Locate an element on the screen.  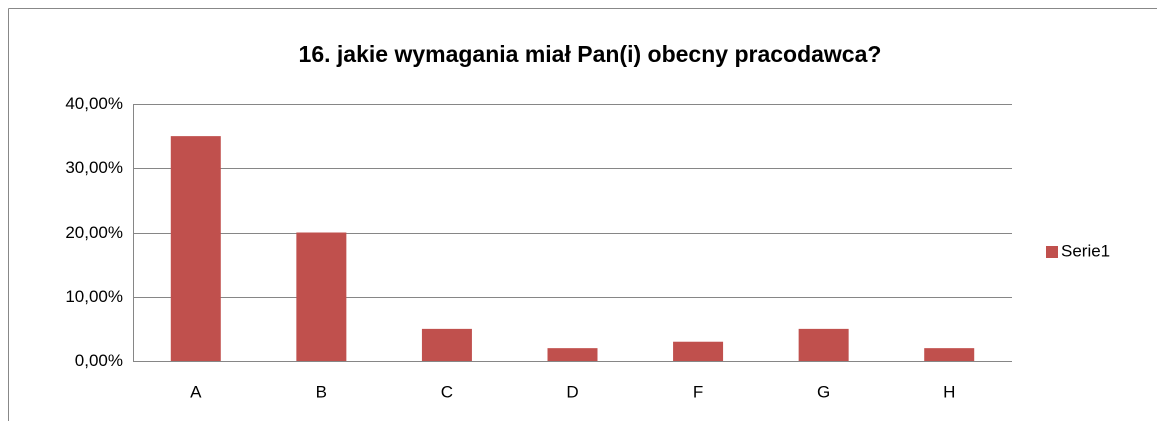
x-tick-label: A is located at coordinates (196, 391).